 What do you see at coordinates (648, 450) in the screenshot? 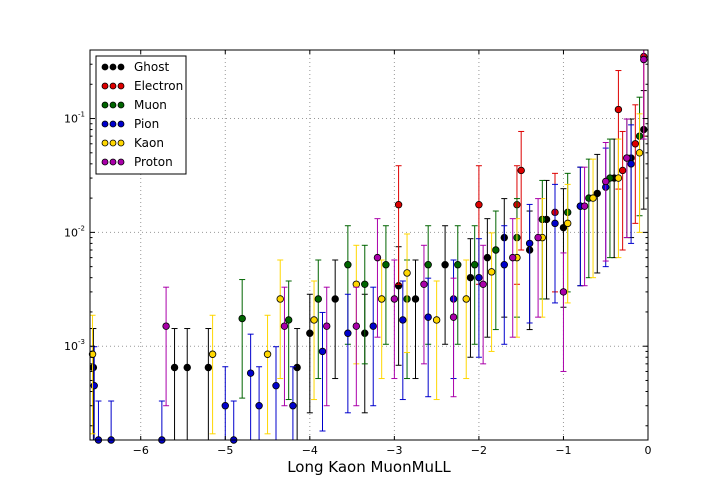
I see `x-tick-label: 0` at bounding box center [648, 450].